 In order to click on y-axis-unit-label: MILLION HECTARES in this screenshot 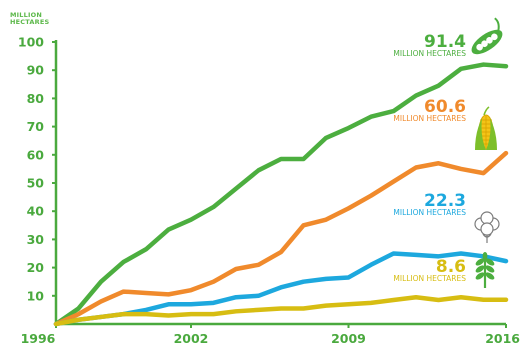, I will do `click(29, 19)`.